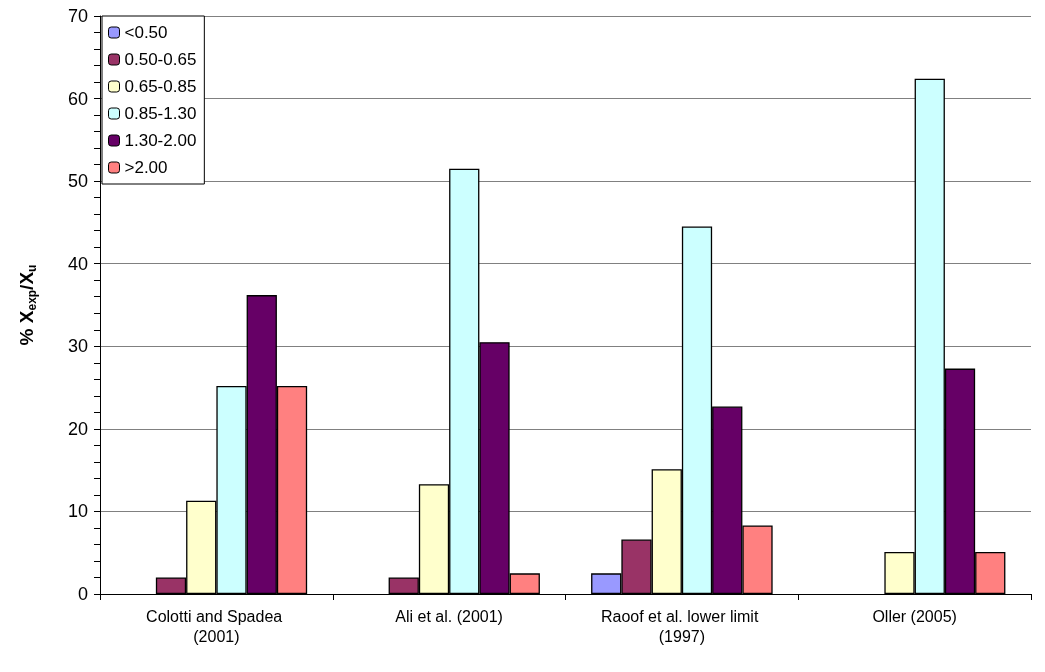 Image resolution: width=1045 pixels, height=672 pixels. Describe the element at coordinates (449, 616) in the screenshot. I see `x-tick-label: Ali et al. (2001)` at that location.